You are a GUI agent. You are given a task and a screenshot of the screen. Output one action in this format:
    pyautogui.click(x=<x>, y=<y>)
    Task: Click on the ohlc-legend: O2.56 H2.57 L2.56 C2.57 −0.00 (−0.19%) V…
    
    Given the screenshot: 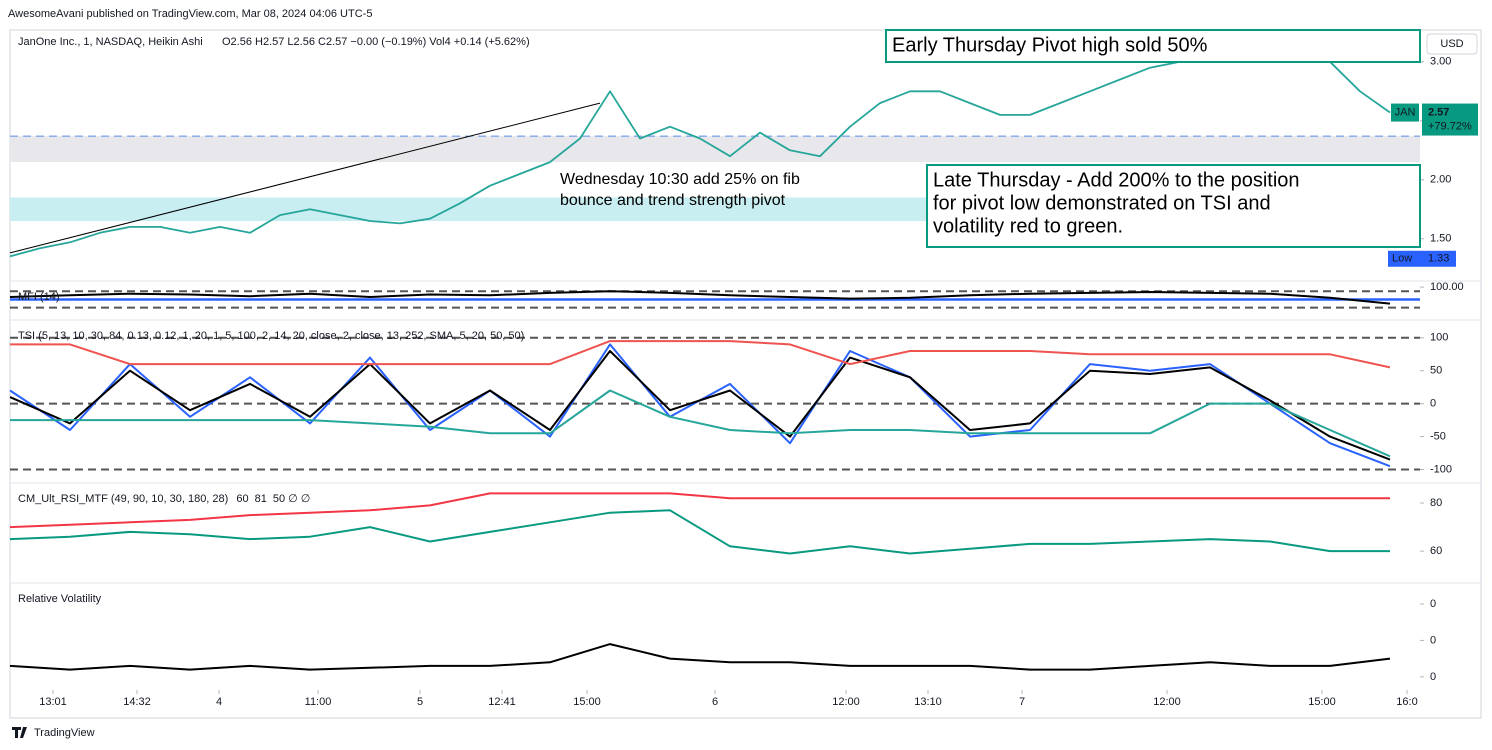 What is the action you would take?
    pyautogui.click(x=376, y=42)
    